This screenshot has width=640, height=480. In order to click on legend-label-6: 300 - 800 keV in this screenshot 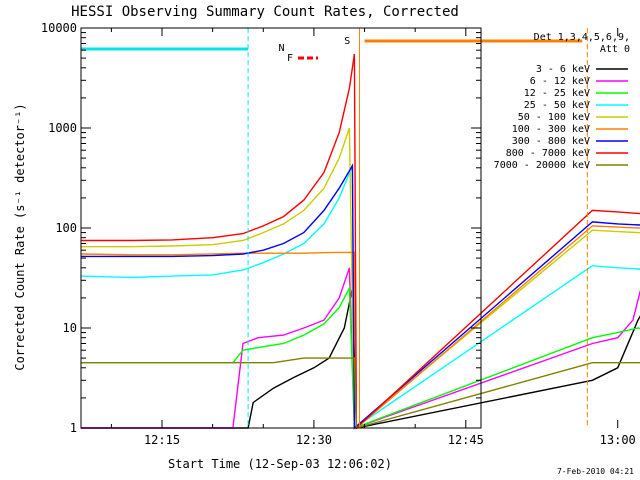, I will do `click(551, 141)`.